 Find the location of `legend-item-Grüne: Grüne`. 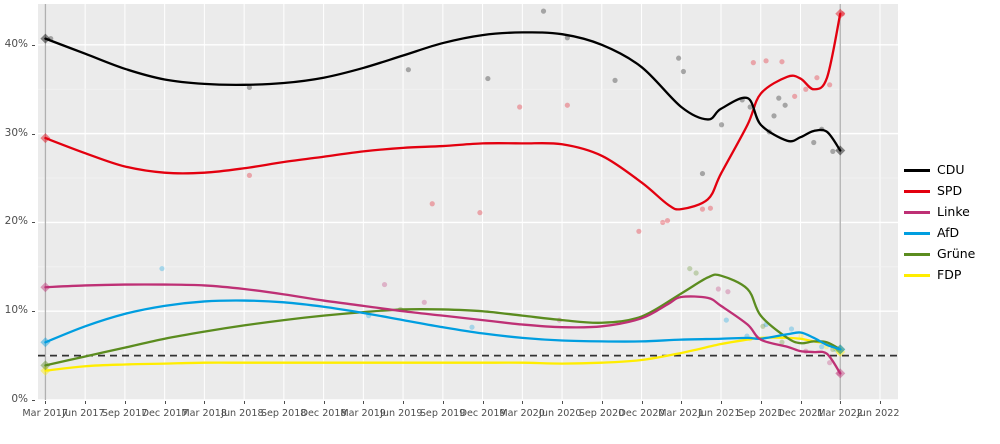

legend-item-Grüne: Grüne is located at coordinates (952, 254).